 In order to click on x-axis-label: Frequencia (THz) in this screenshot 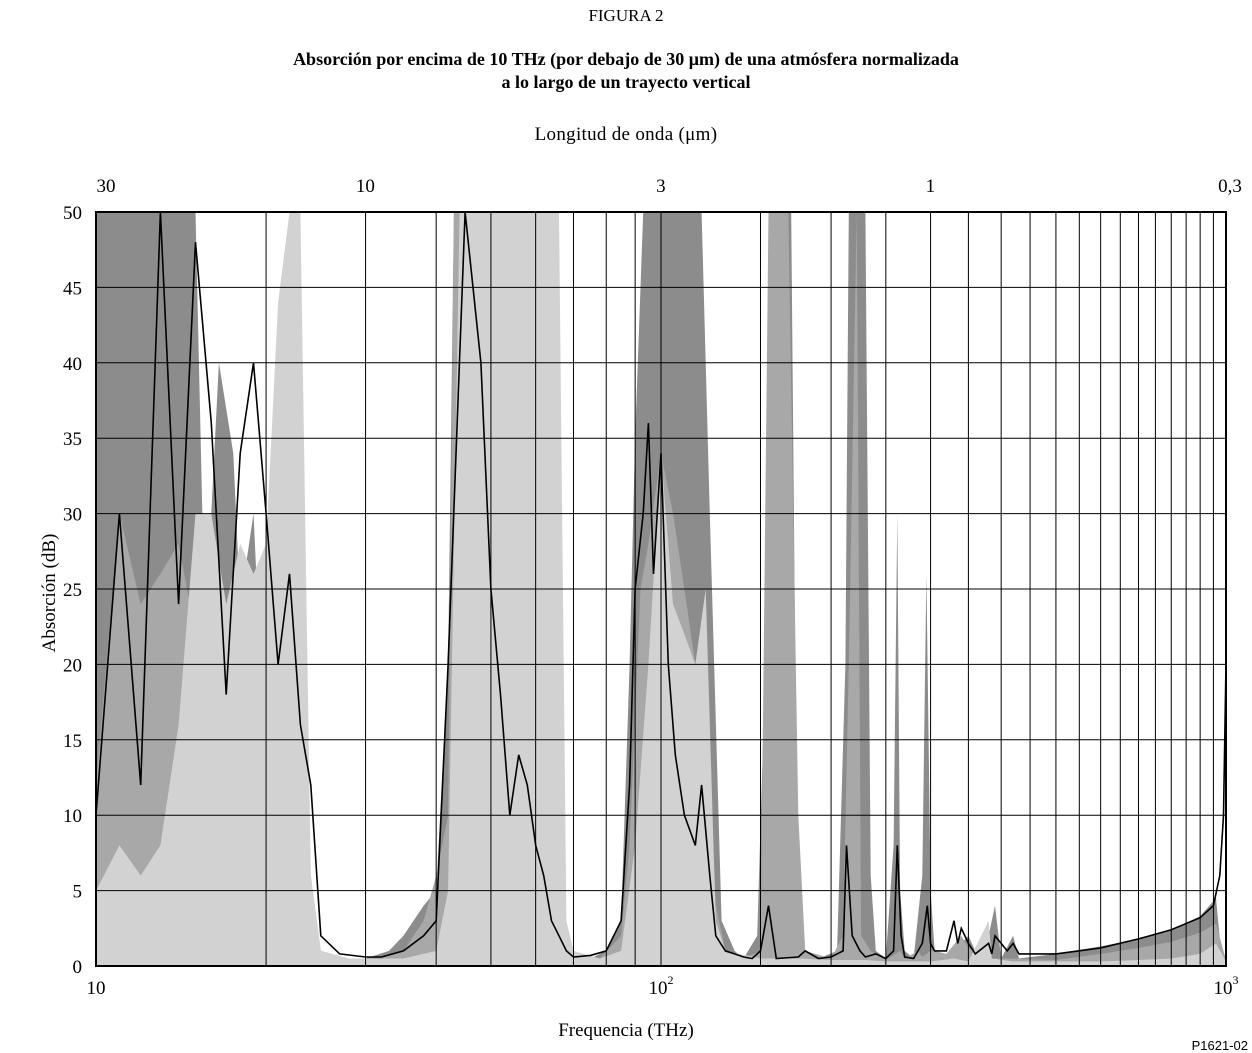, I will do `click(626, 1030)`.